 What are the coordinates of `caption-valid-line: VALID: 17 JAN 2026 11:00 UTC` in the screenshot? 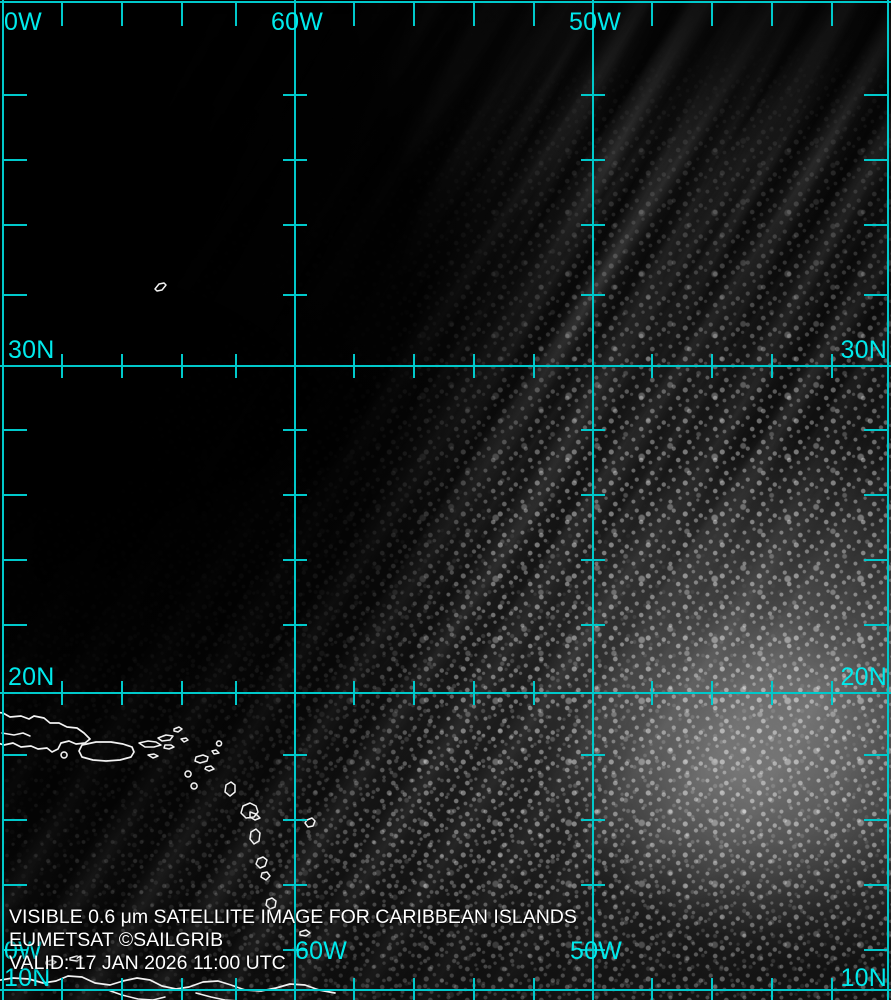 It's located at (147, 963).